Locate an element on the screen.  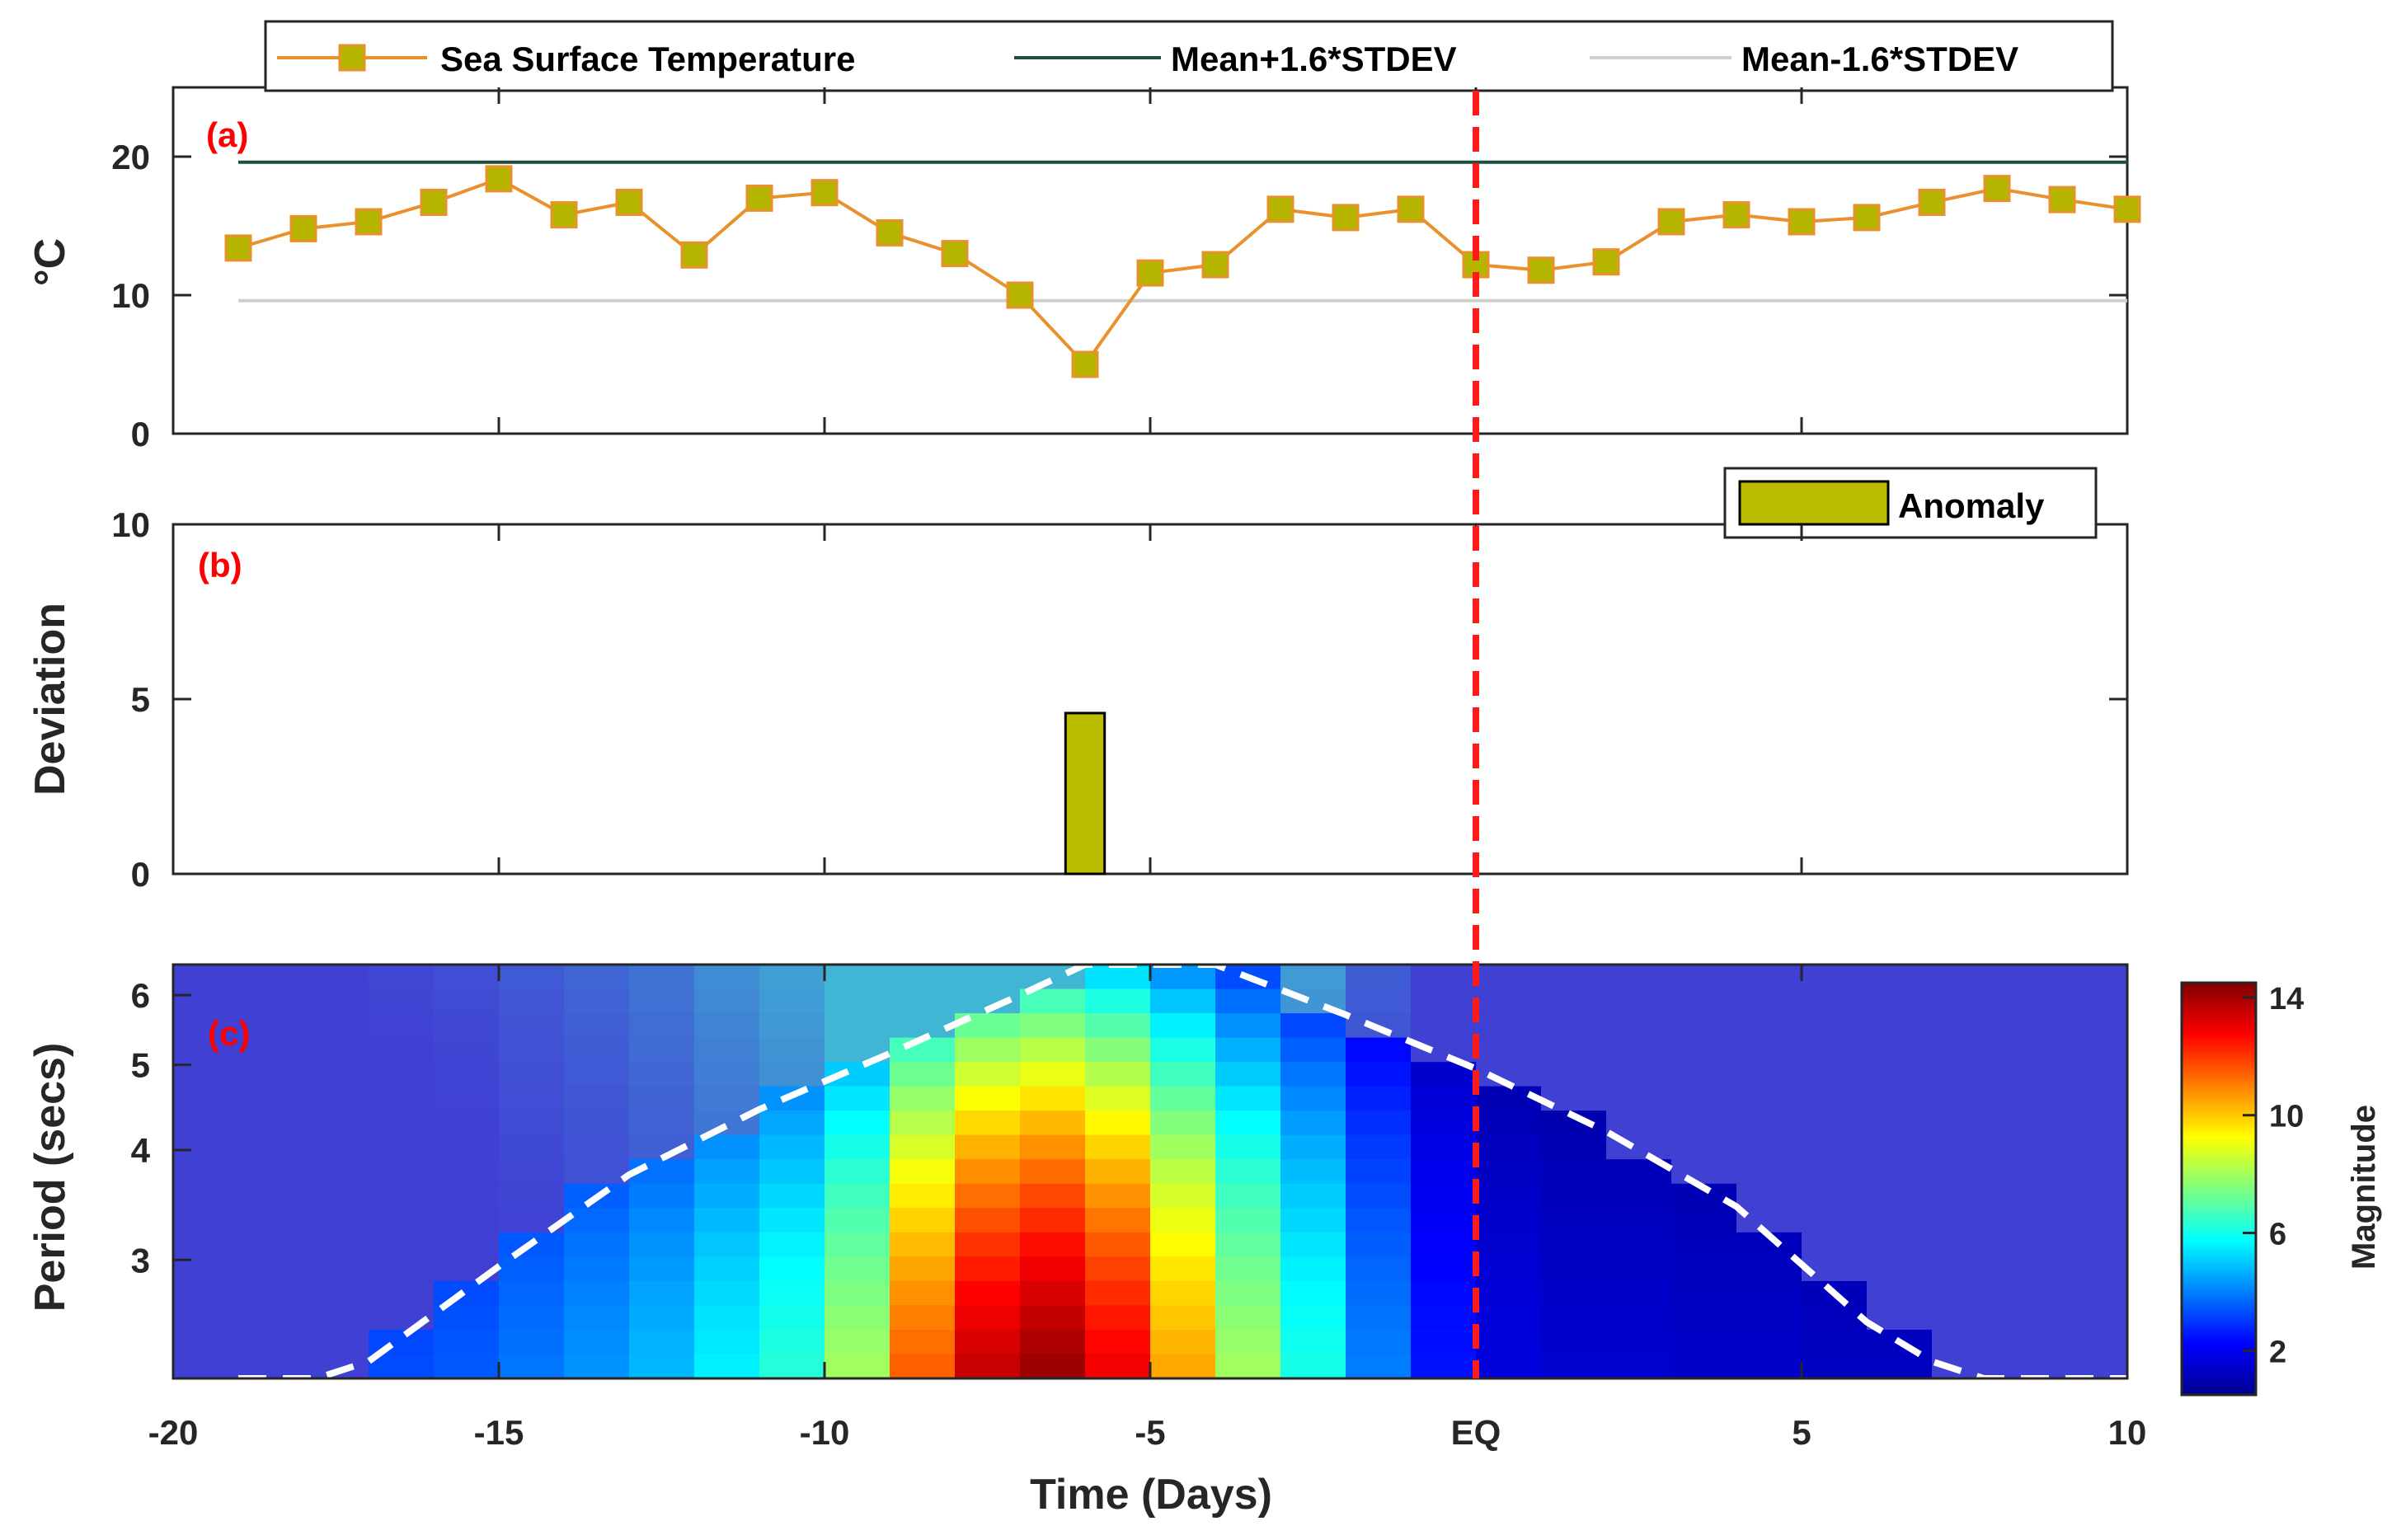
panel-a-ylabel: °C is located at coordinates (50, 262).